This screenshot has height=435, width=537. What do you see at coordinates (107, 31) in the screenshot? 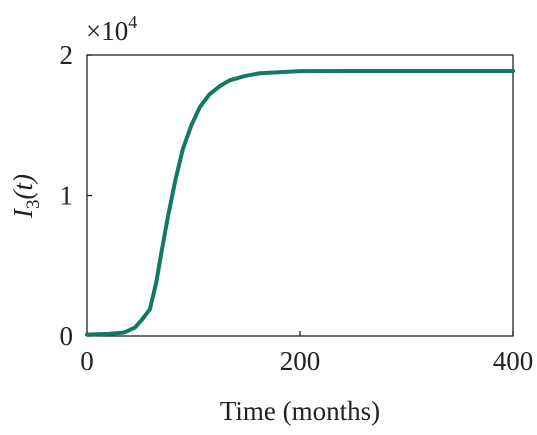
I see `multiplier-base: ×10` at bounding box center [107, 31].